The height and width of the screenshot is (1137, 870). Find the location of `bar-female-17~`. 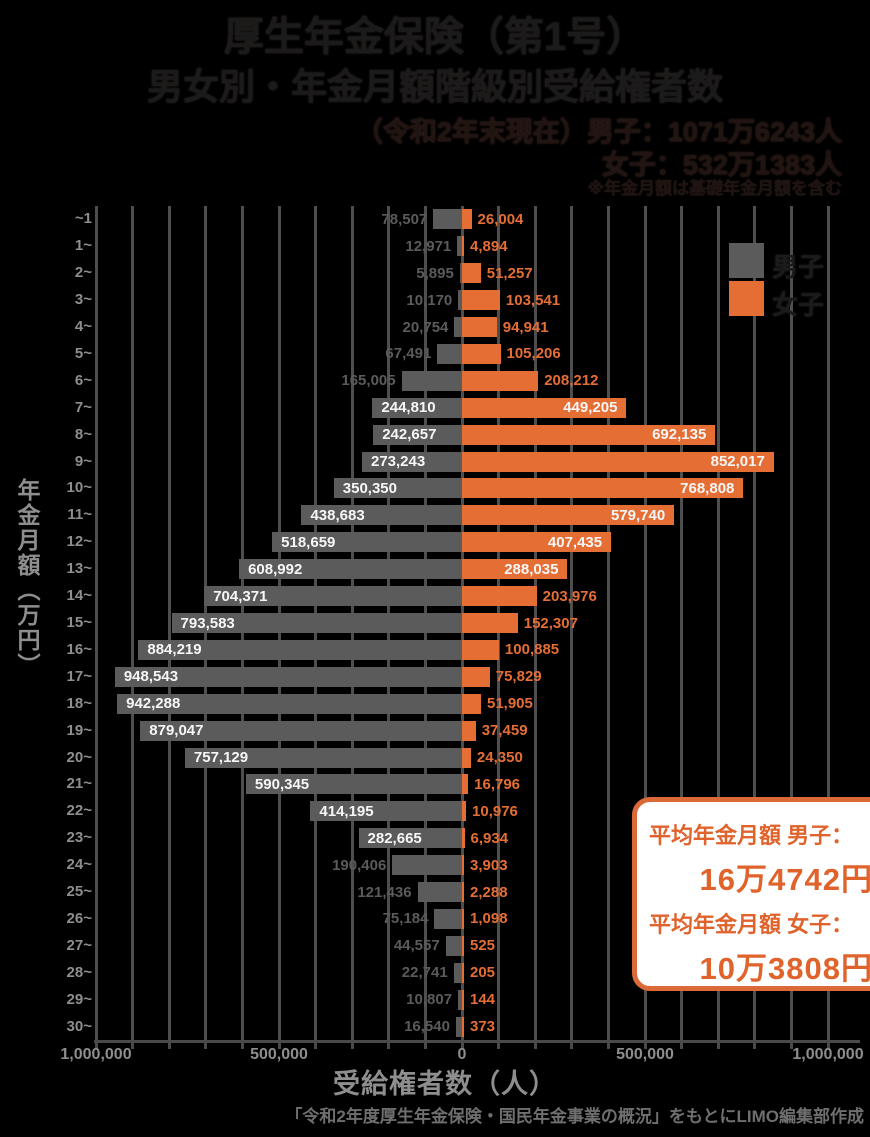

bar-female-17~ is located at coordinates (476, 676).